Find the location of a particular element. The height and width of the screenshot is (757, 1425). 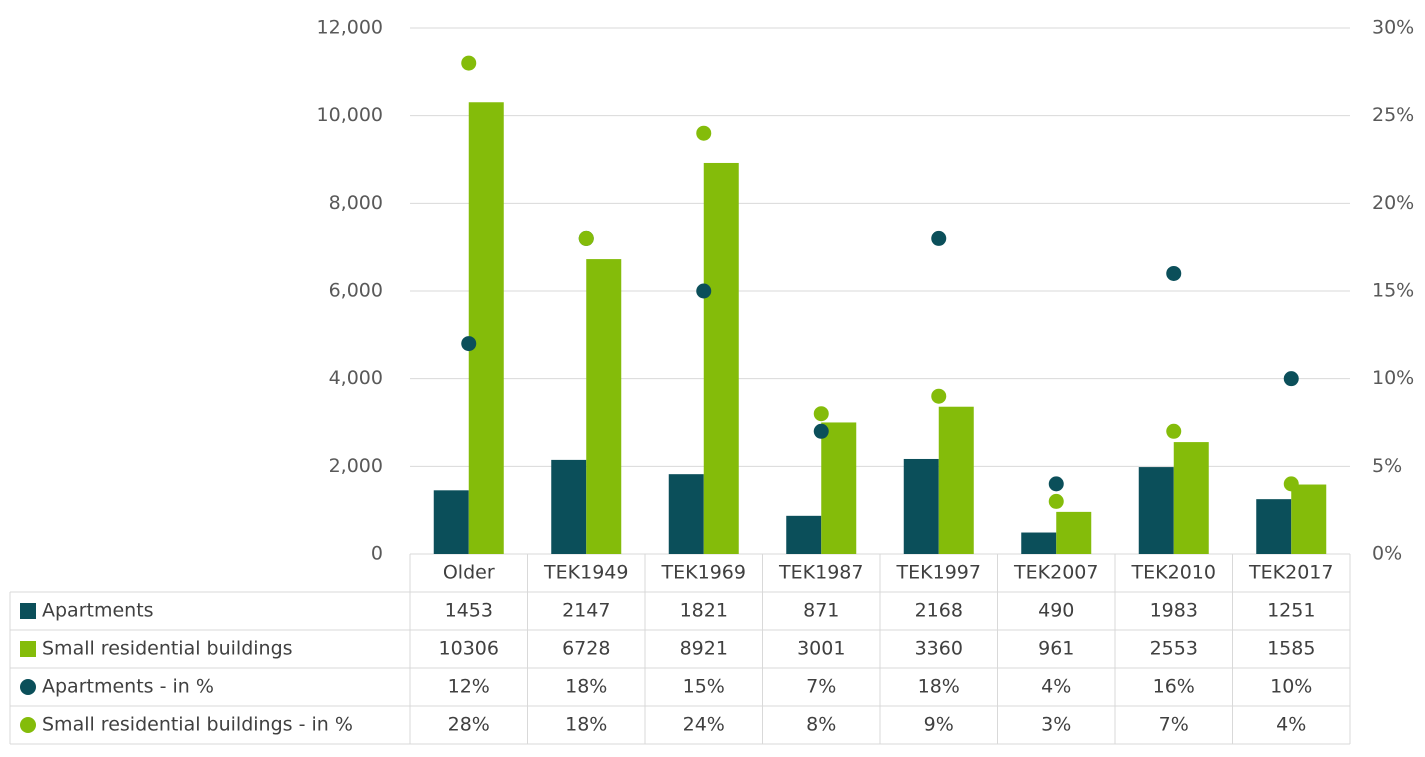

table-cell: 1983 is located at coordinates (1174, 611).